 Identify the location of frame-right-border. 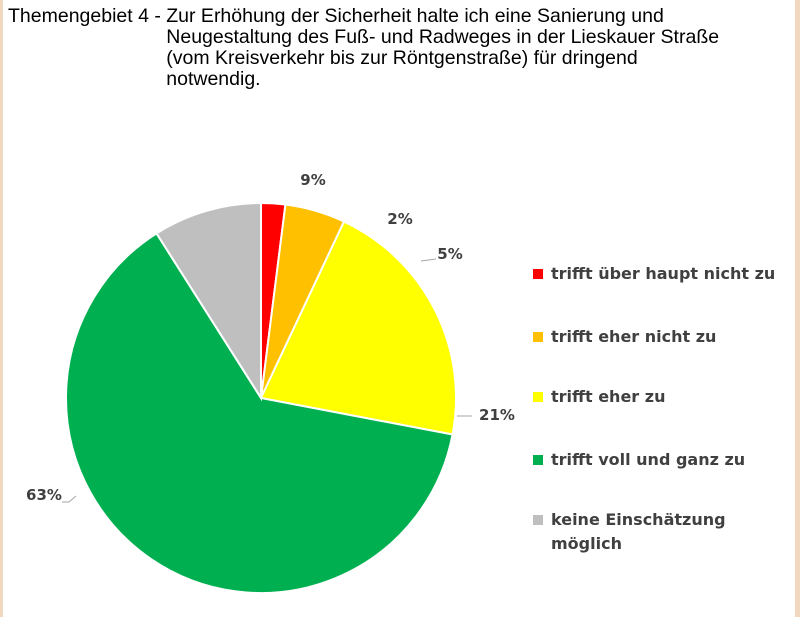
(797, 308).